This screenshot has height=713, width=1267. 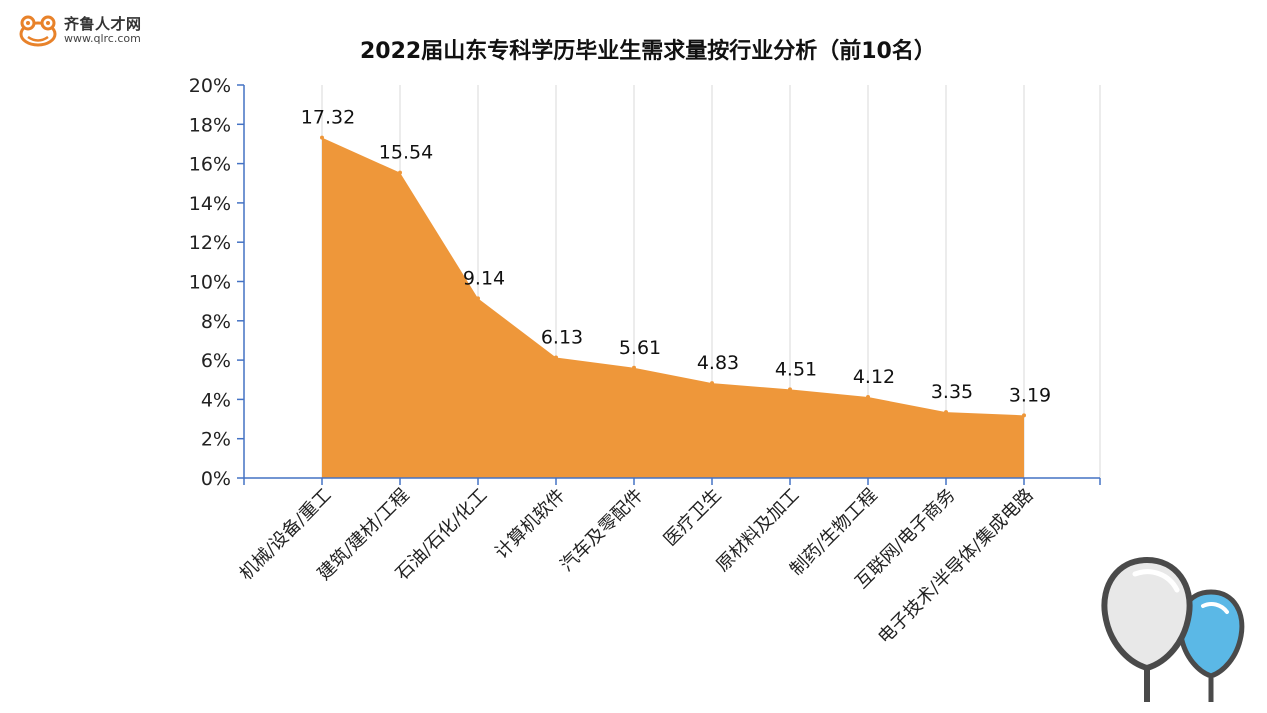 I want to click on y-tick-label: 6%, so click(x=216, y=361).